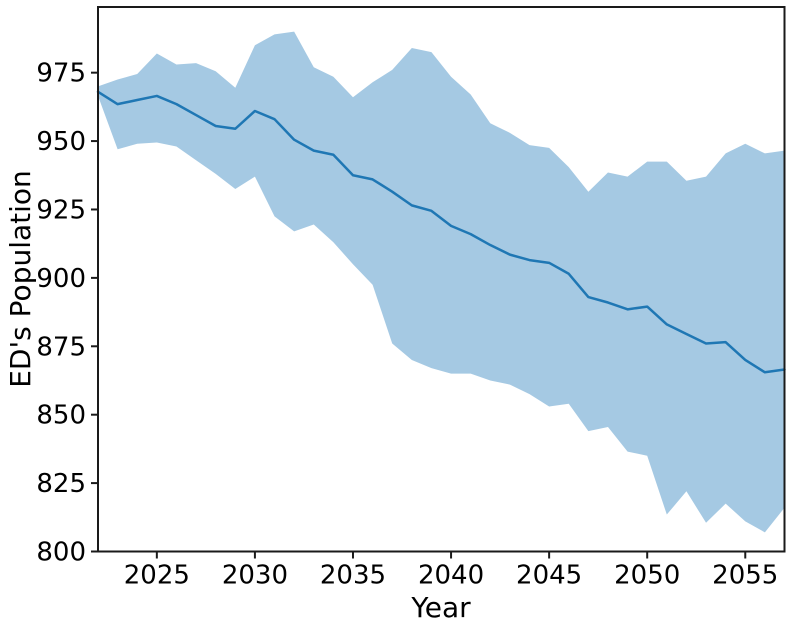 This screenshot has width=793, height=627. I want to click on x-tick-label: 2050, so click(647, 576).